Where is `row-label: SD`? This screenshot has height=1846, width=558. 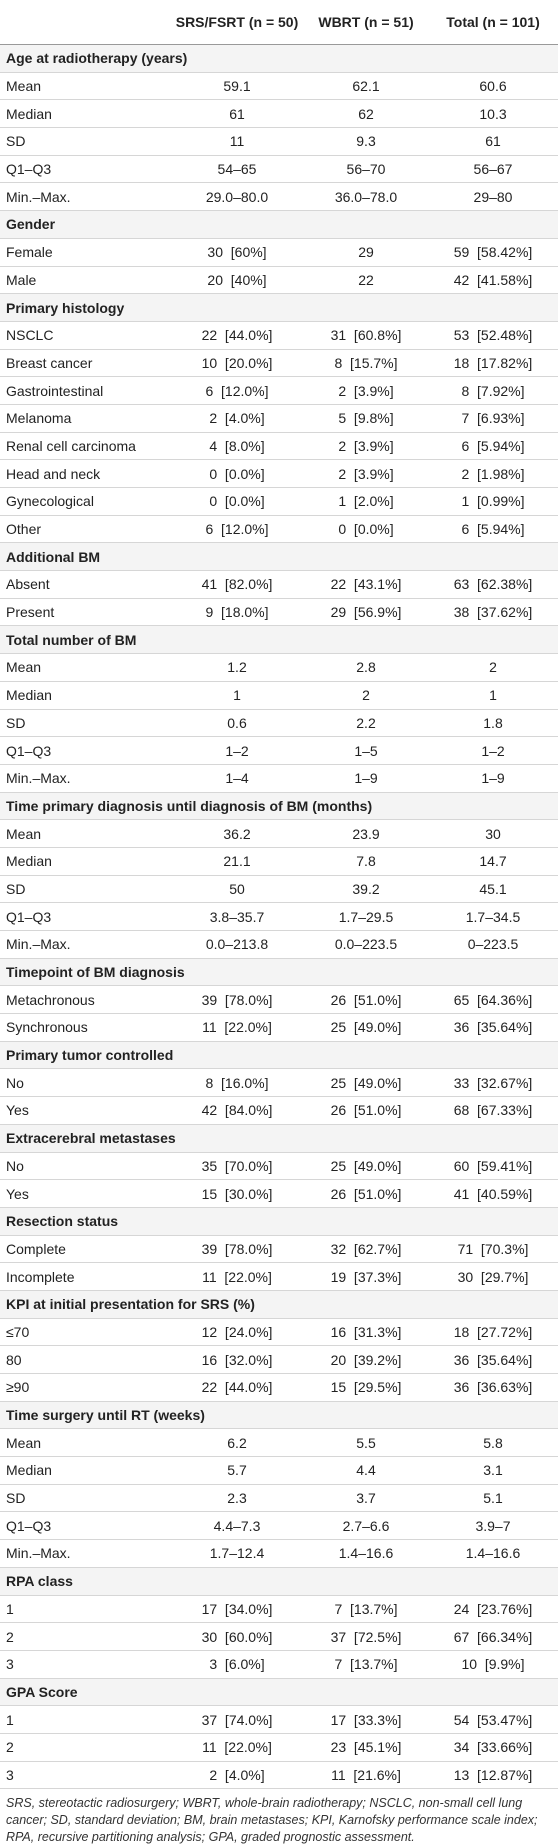 row-label: SD is located at coordinates (85, 723).